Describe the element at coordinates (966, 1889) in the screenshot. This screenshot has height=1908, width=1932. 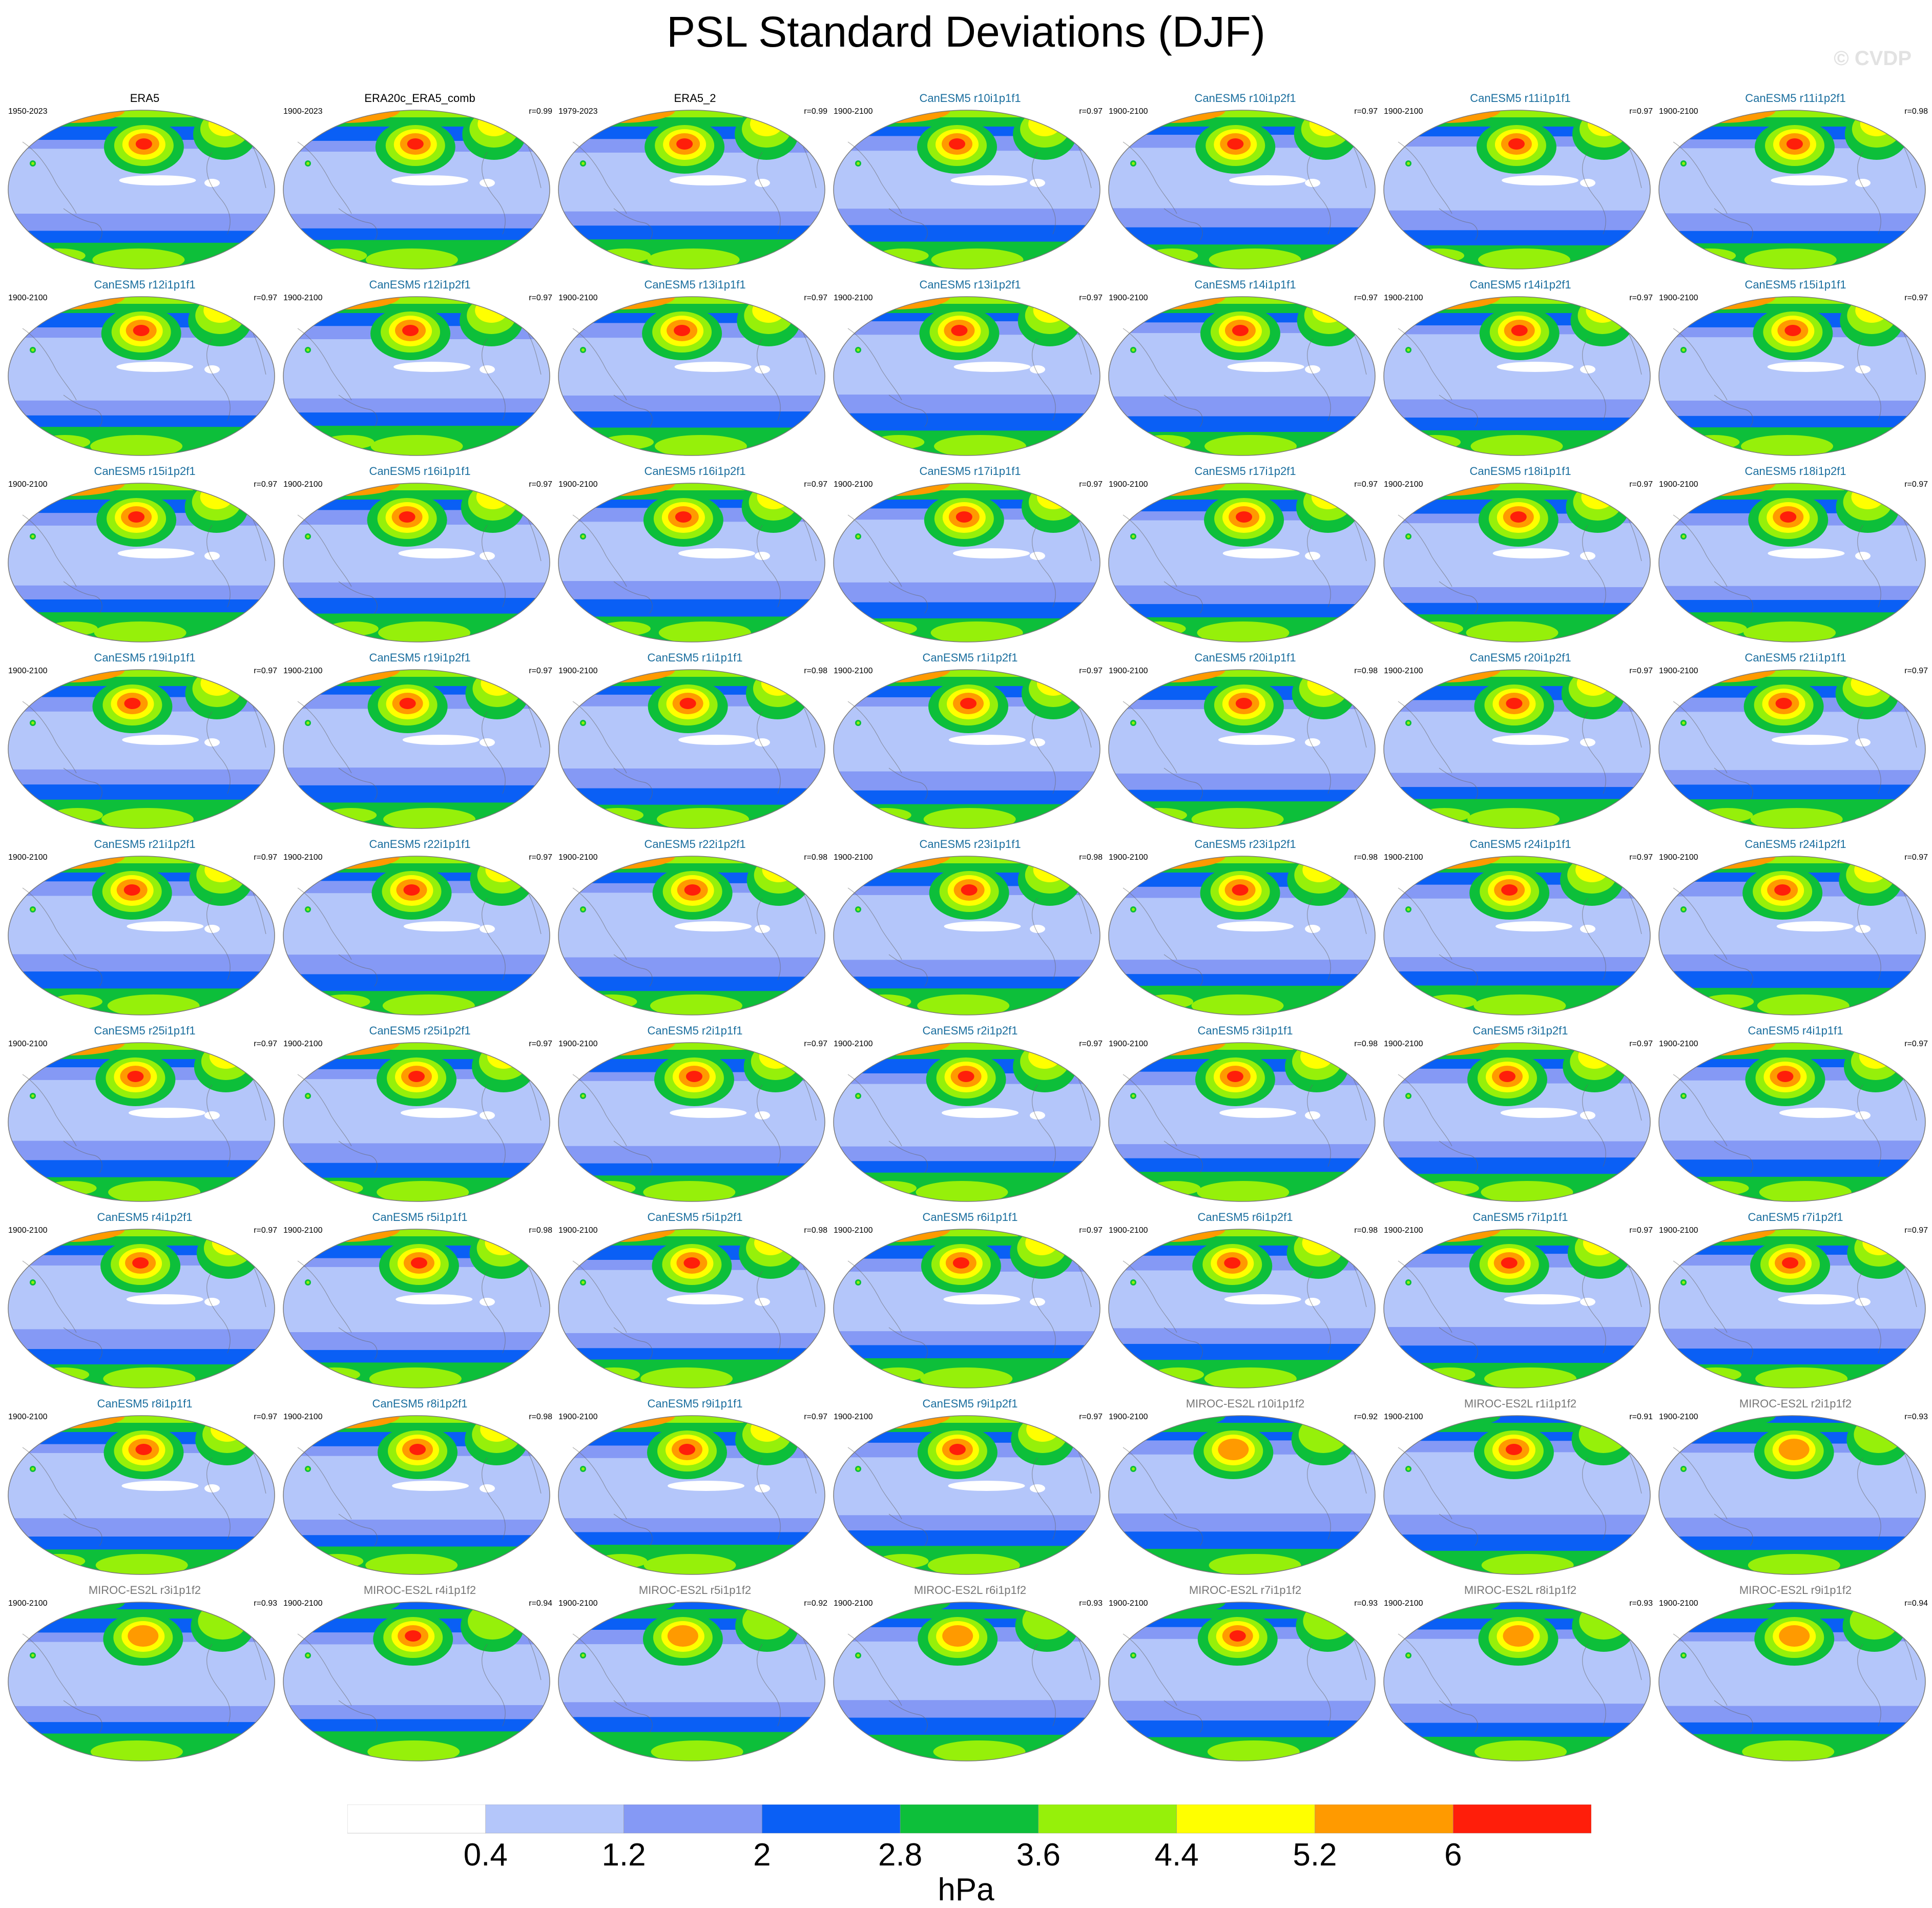
I see `colorbar-units: hPa` at that location.